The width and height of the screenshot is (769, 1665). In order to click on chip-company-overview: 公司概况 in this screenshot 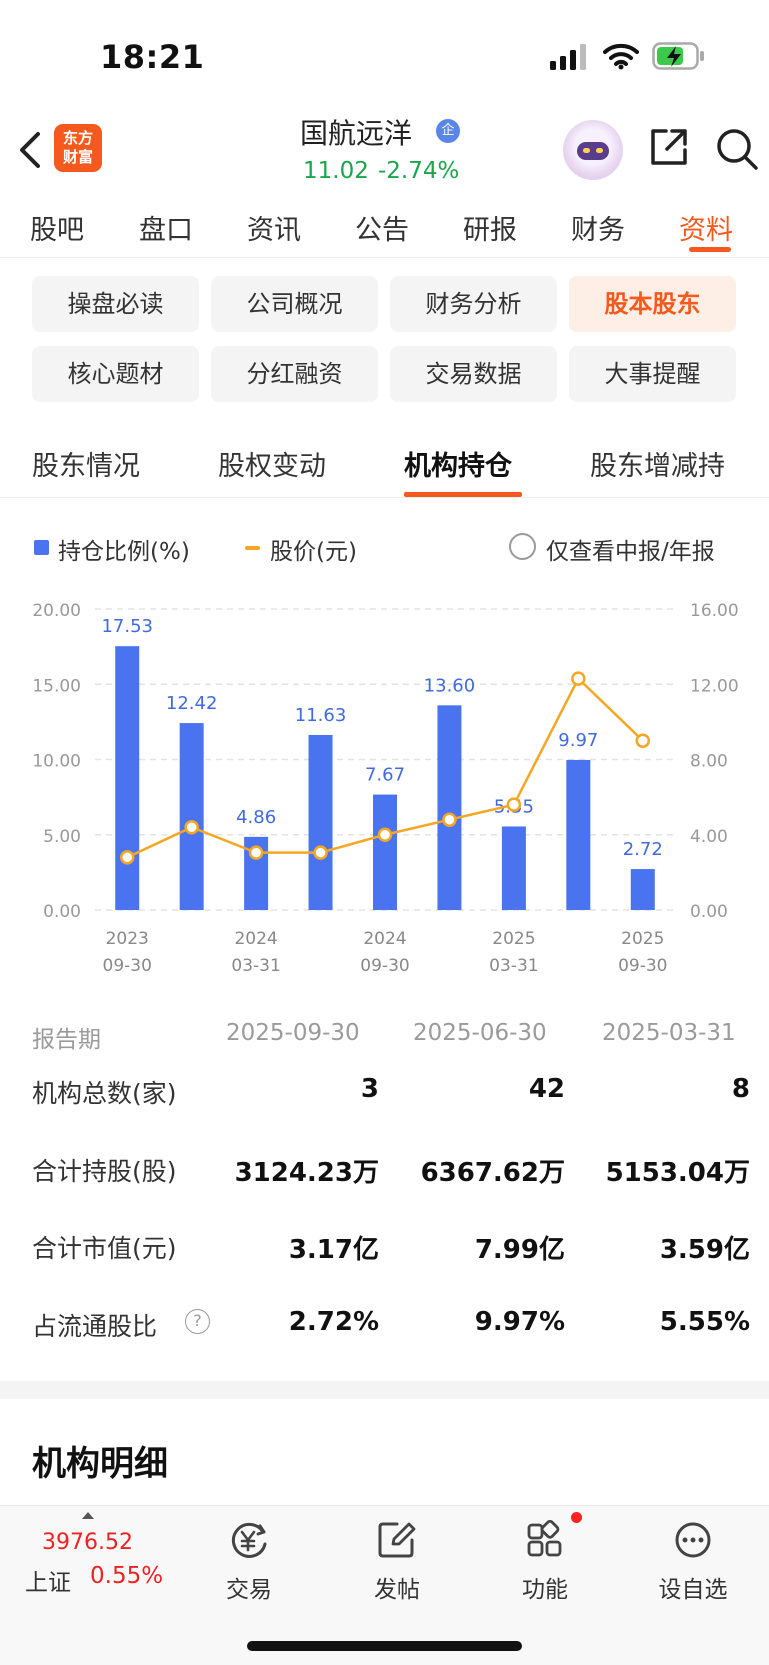, I will do `click(294, 304)`.